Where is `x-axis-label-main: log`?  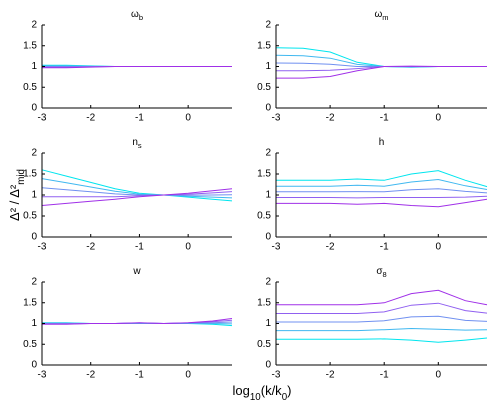
x-axis-label-main: log is located at coordinates (241, 390).